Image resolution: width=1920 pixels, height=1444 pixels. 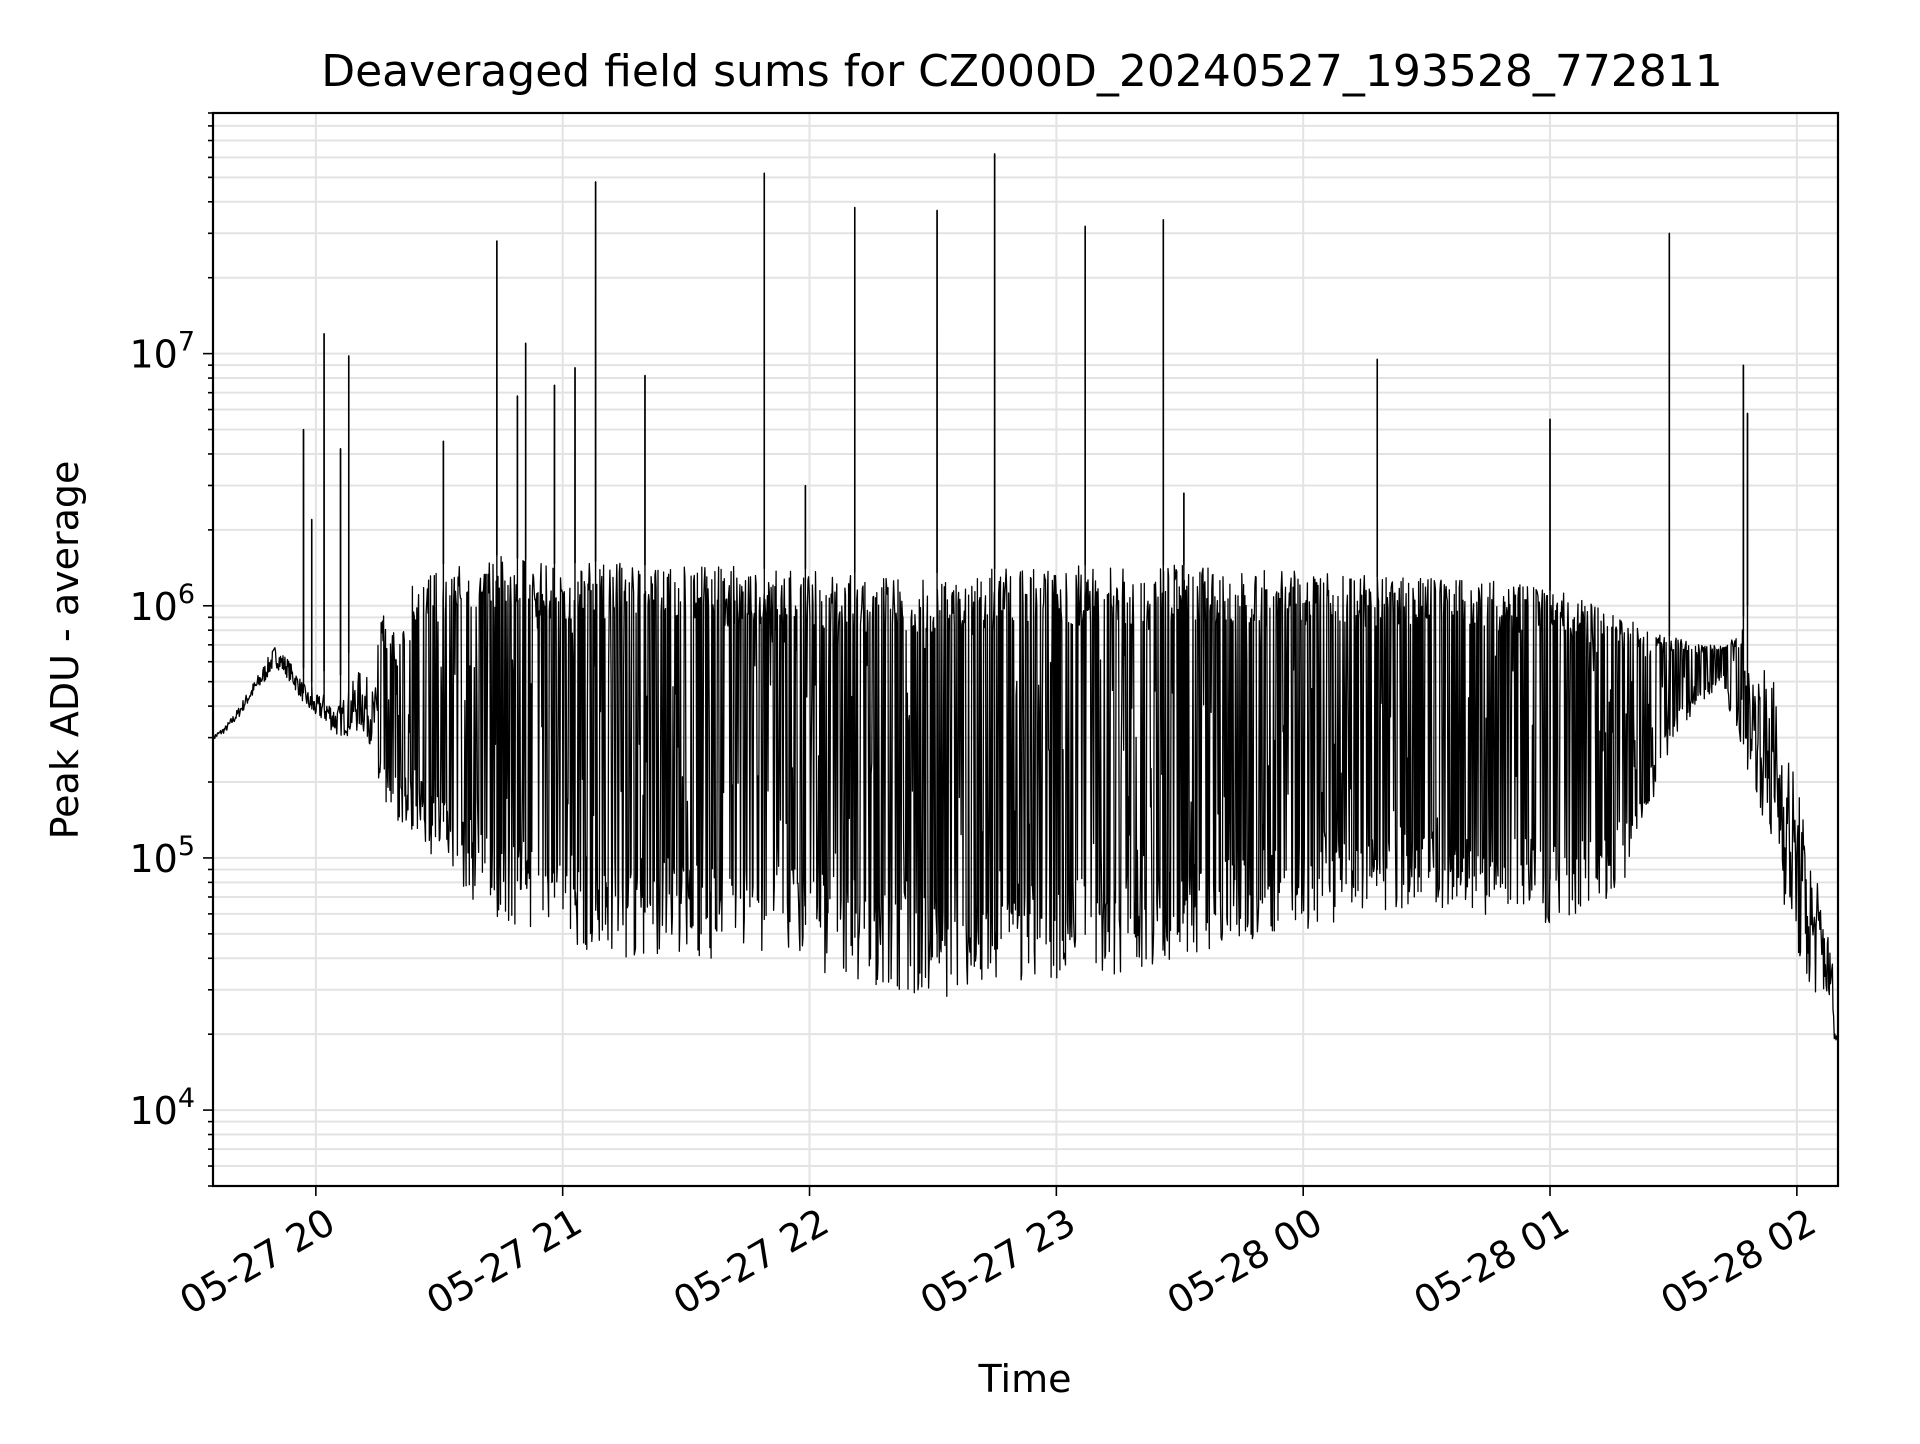 I want to click on y-tick-label: 104, so click(x=162, y=1108).